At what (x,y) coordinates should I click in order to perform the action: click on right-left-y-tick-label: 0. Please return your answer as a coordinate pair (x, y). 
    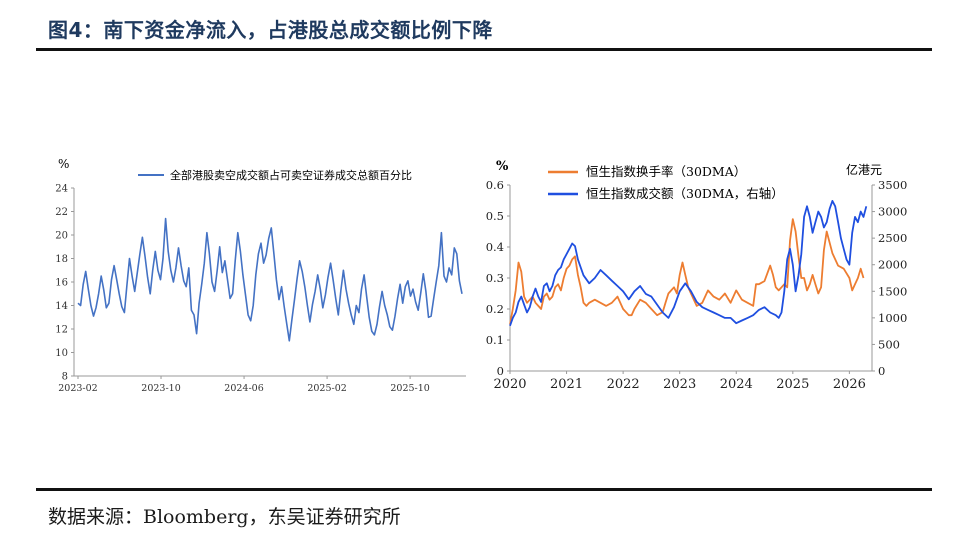
    Looking at the image, I should click on (500, 371).